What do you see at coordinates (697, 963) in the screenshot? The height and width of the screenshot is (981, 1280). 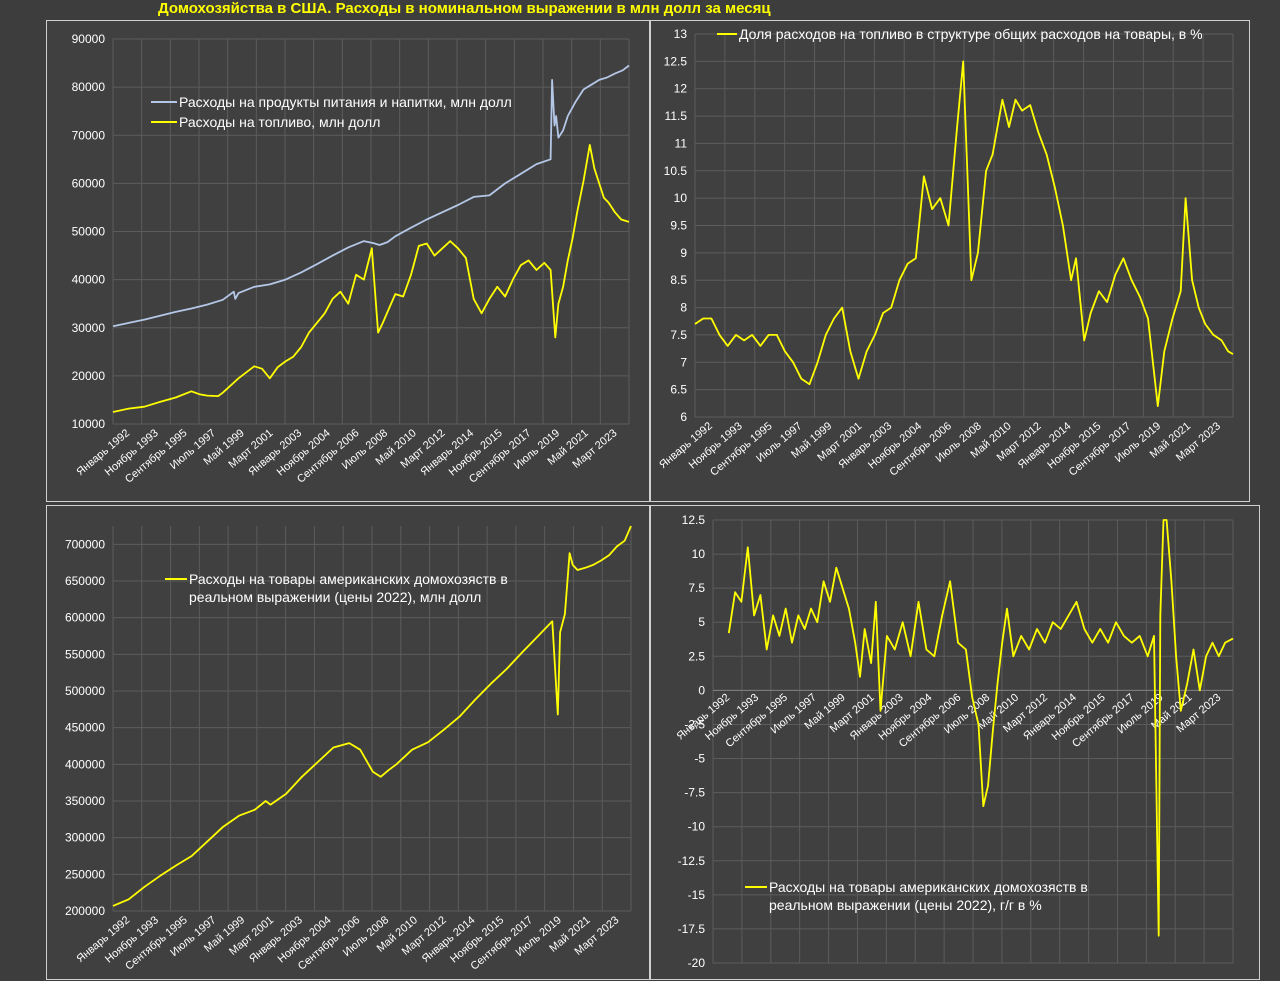 I see `y-tick-label: -20` at bounding box center [697, 963].